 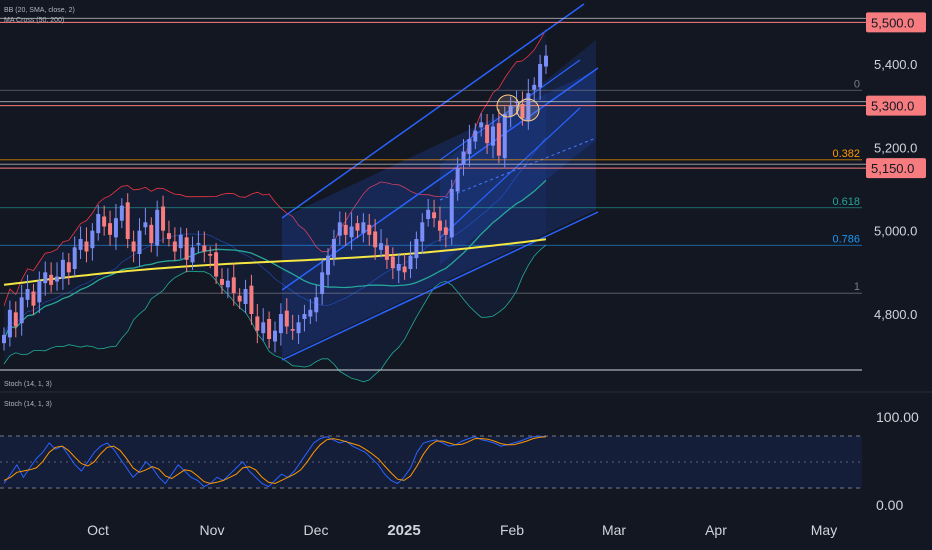 I want to click on time-axis-label: Oct, so click(x=98, y=530).